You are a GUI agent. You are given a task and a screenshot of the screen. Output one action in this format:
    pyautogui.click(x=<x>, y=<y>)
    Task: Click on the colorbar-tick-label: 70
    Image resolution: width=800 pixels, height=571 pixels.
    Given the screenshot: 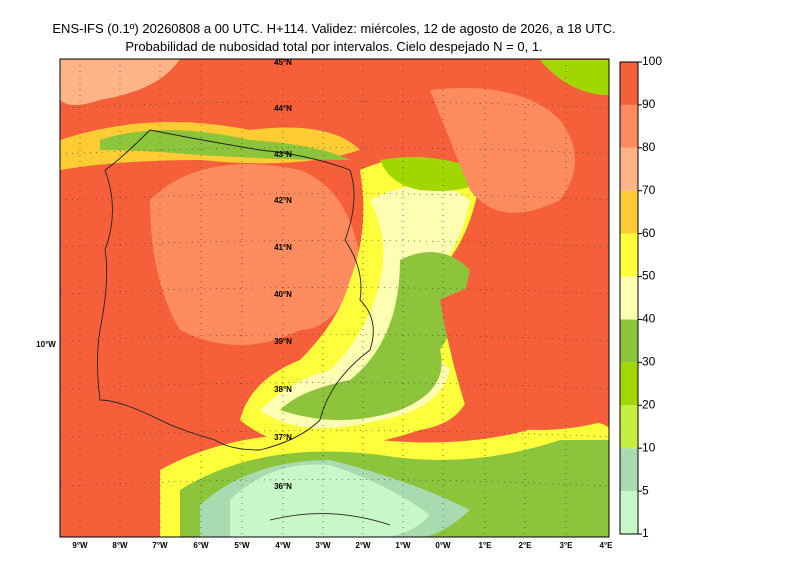 What is the action you would take?
    pyautogui.click(x=649, y=190)
    